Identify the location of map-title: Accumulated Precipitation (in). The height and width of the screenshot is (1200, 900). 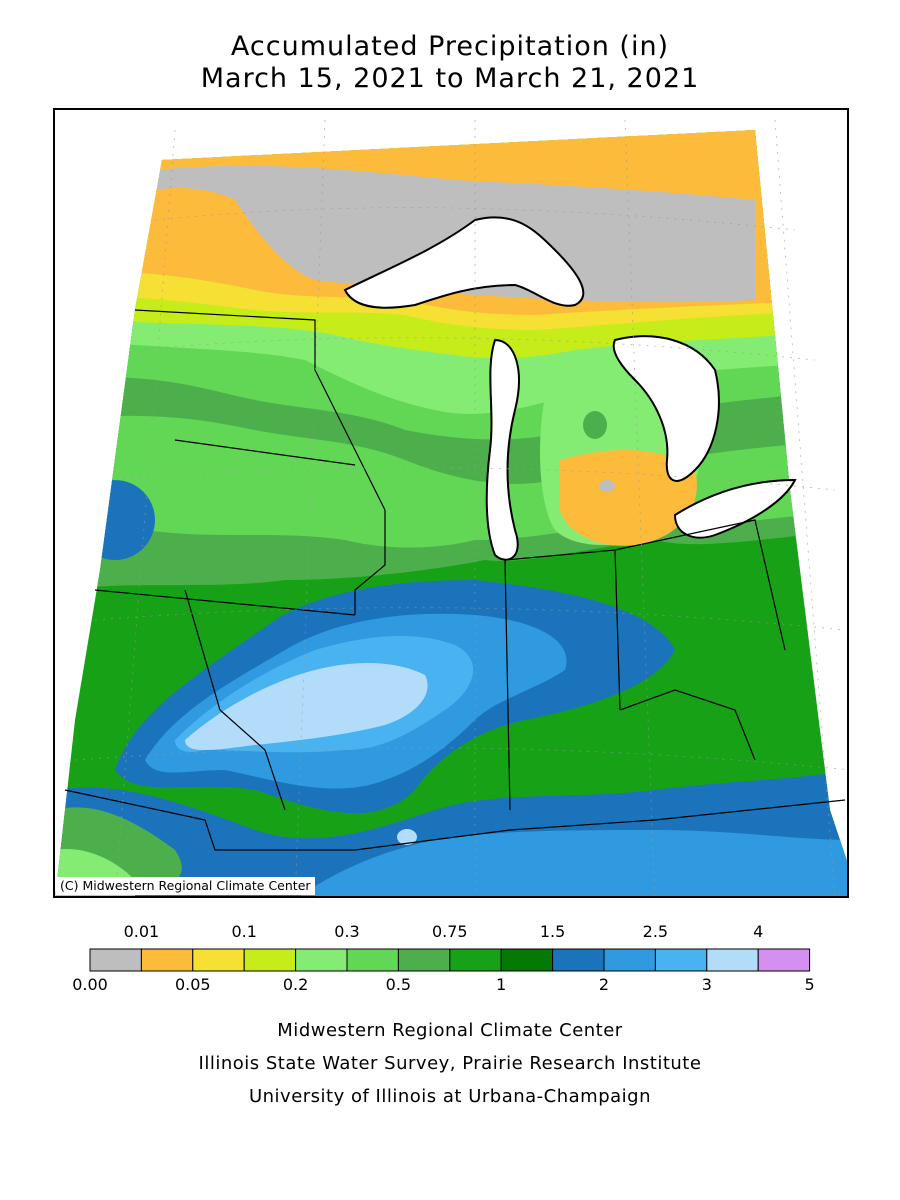
(450, 46).